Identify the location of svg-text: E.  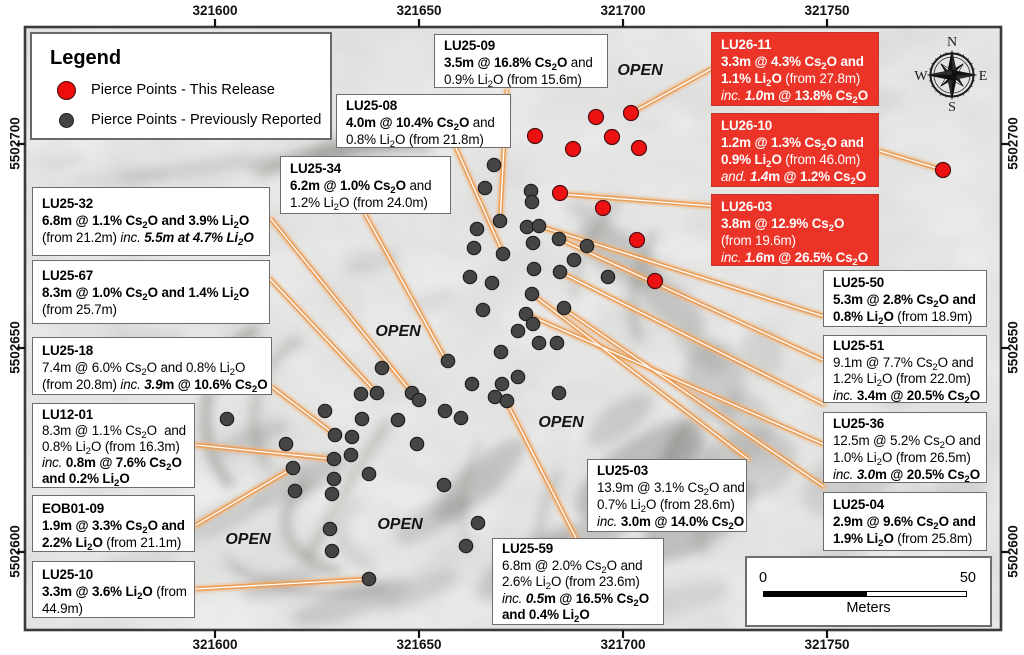
(983, 76).